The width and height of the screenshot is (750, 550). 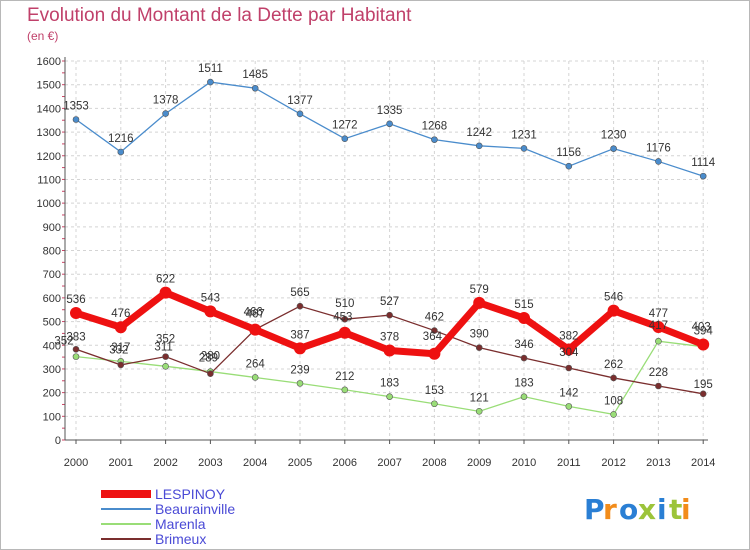 What do you see at coordinates (479, 133) in the screenshot?
I see `data-label-beaurainville: 1242` at bounding box center [479, 133].